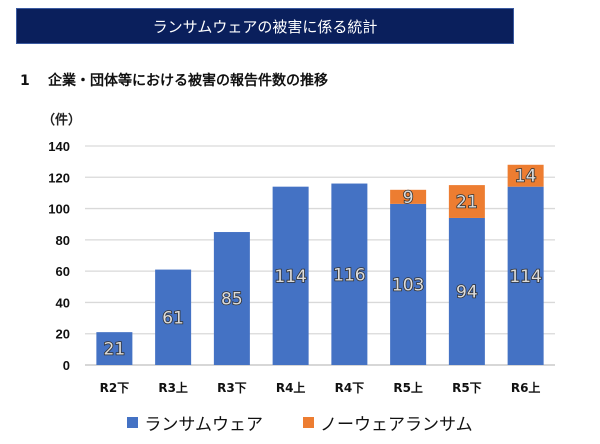  Describe the element at coordinates (203, 425) in the screenshot. I see `legend-label: ランサムウェア` at that location.